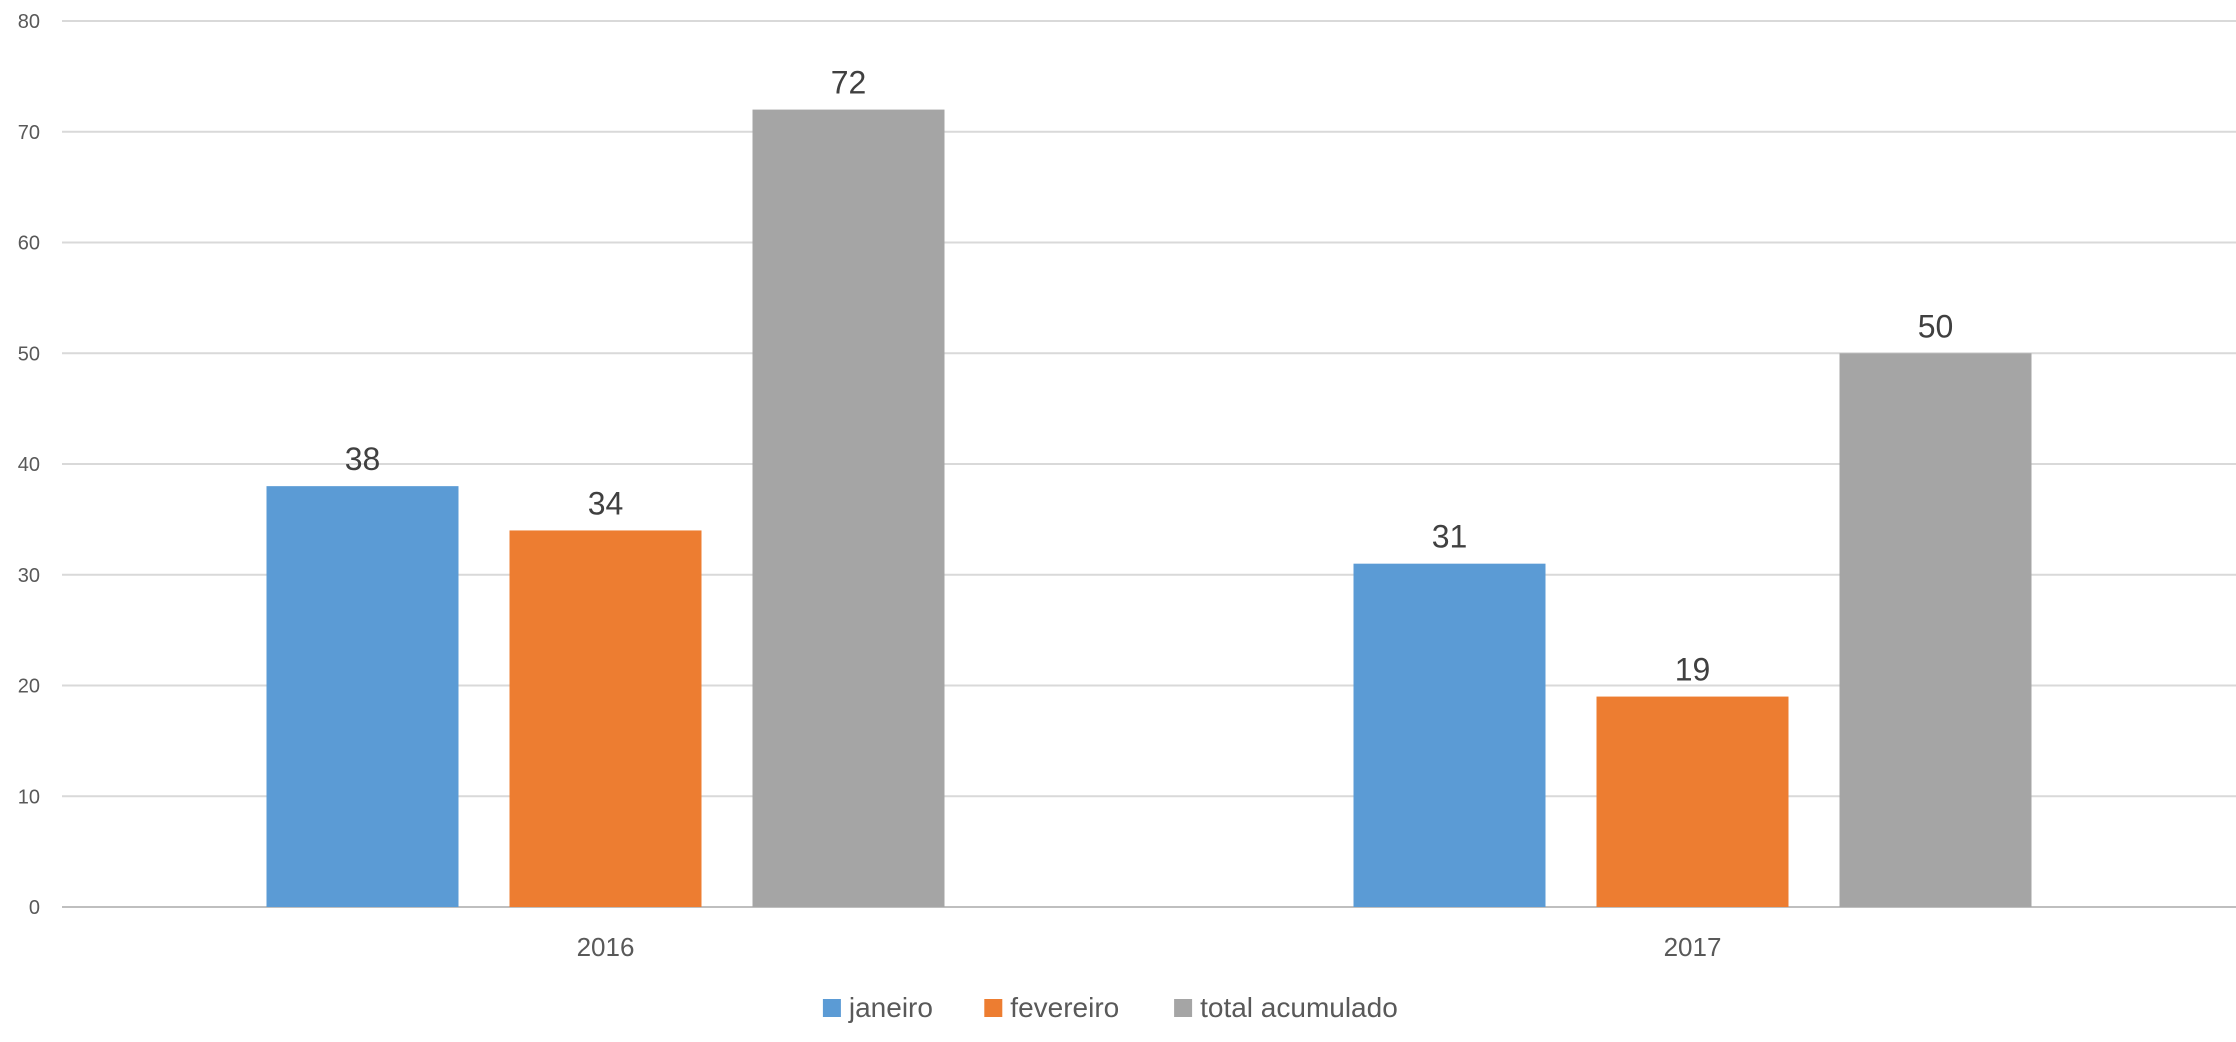  Describe the element at coordinates (848, 508) in the screenshot. I see `bar-total-acumulado-2016` at that location.